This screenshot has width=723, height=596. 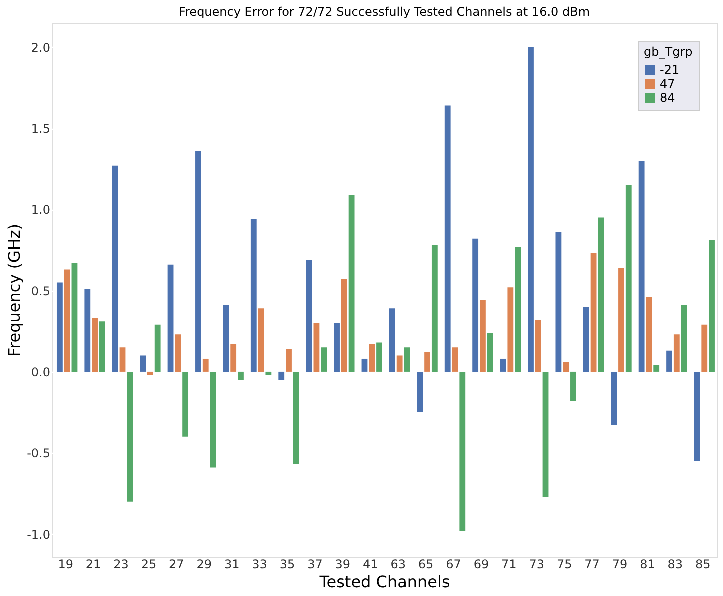 I want to click on x-tick-label: 67, so click(x=454, y=565).